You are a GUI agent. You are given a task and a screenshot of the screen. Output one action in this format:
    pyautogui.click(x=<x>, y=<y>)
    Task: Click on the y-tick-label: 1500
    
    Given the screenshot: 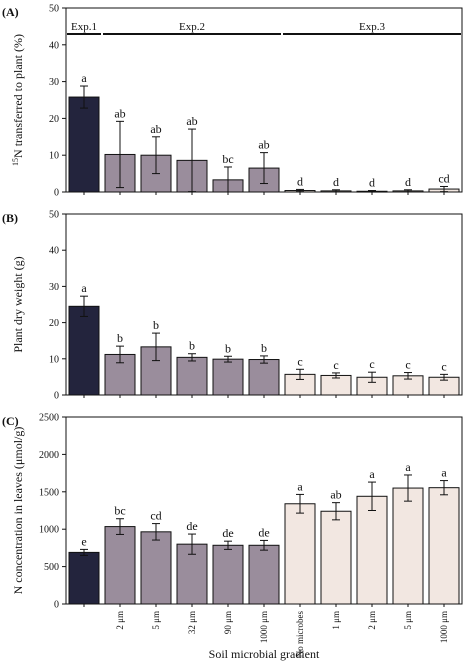 What is the action you would take?
    pyautogui.click(x=49, y=492)
    